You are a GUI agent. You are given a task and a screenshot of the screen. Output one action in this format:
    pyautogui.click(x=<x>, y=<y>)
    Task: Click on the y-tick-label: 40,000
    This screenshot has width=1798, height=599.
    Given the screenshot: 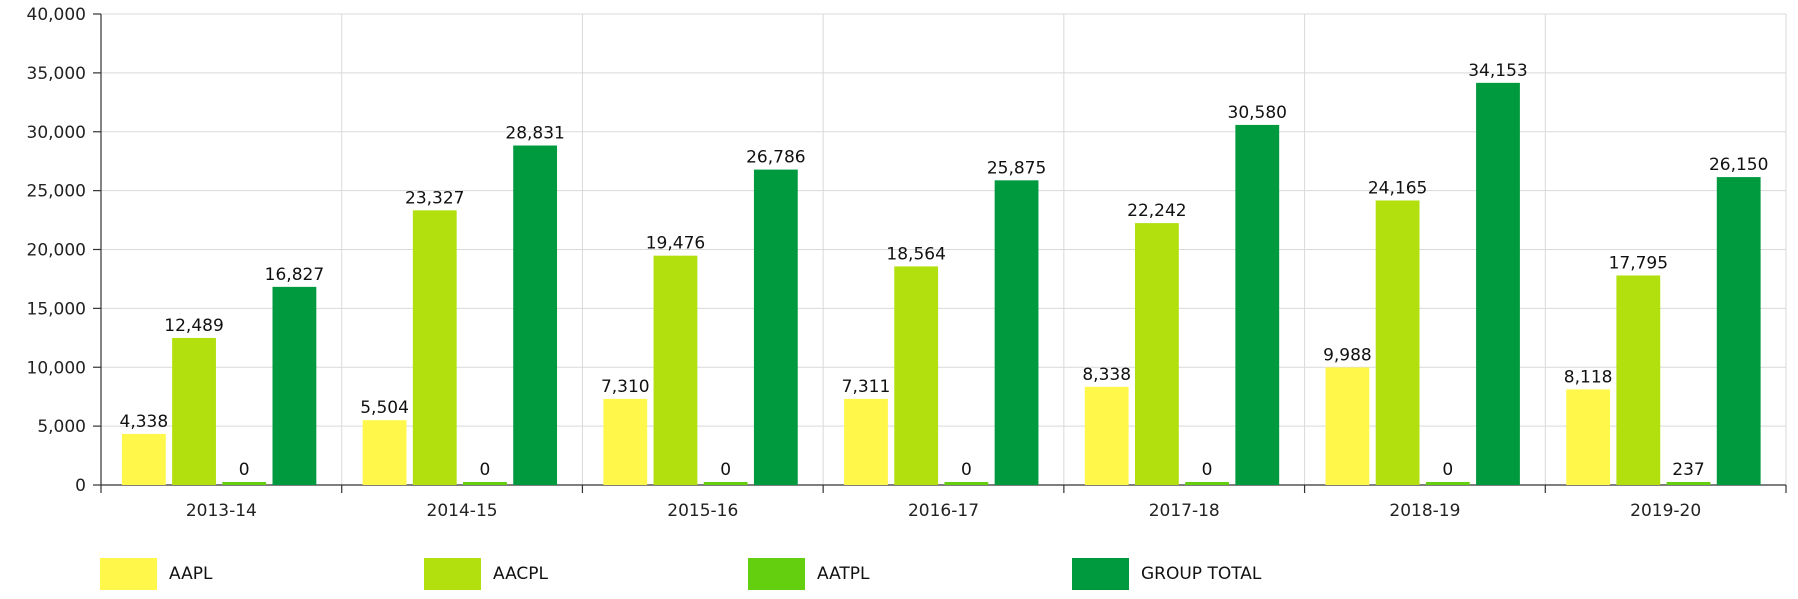 What is the action you would take?
    pyautogui.click(x=56, y=15)
    